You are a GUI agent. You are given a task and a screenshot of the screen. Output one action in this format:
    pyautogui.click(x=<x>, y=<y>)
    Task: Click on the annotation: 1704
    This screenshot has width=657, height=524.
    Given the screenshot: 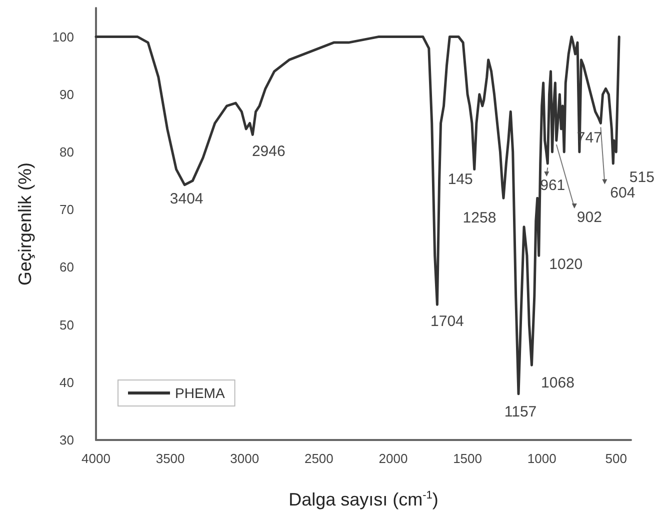 What is the action you would take?
    pyautogui.click(x=447, y=321)
    